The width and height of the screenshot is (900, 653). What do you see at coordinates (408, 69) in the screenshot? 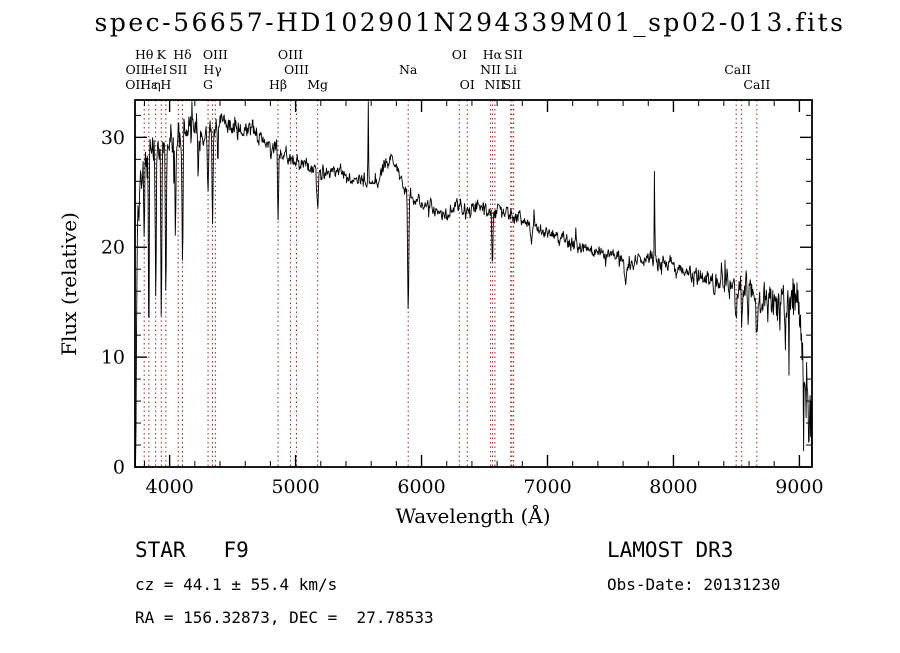
I see `spectral-marker-label: Na` at bounding box center [408, 69].